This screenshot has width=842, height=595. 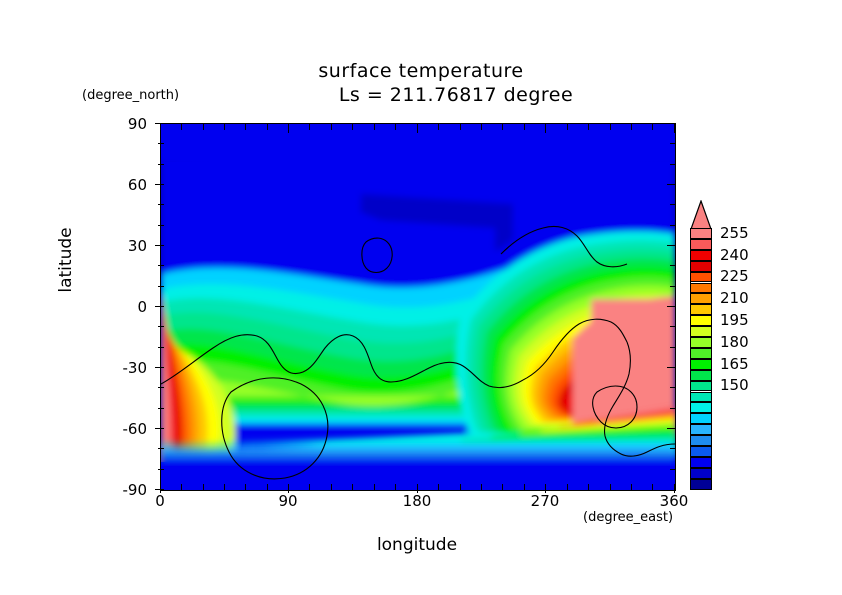 I want to click on colorbar-tick-label: 210, so click(x=734, y=298).